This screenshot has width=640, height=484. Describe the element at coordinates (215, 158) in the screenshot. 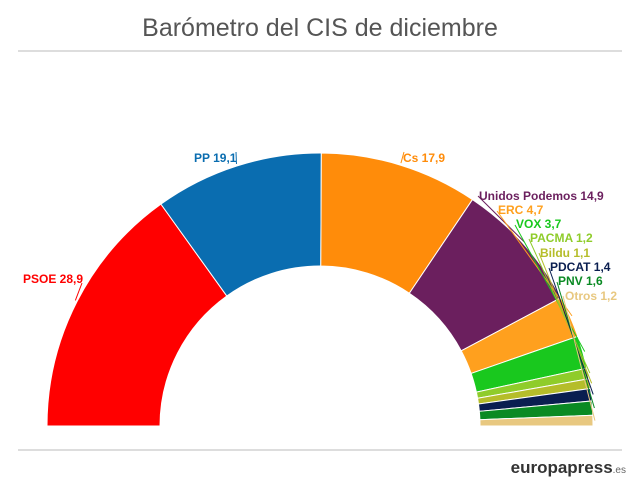

I see `label-pp: PP 19,1` at that location.